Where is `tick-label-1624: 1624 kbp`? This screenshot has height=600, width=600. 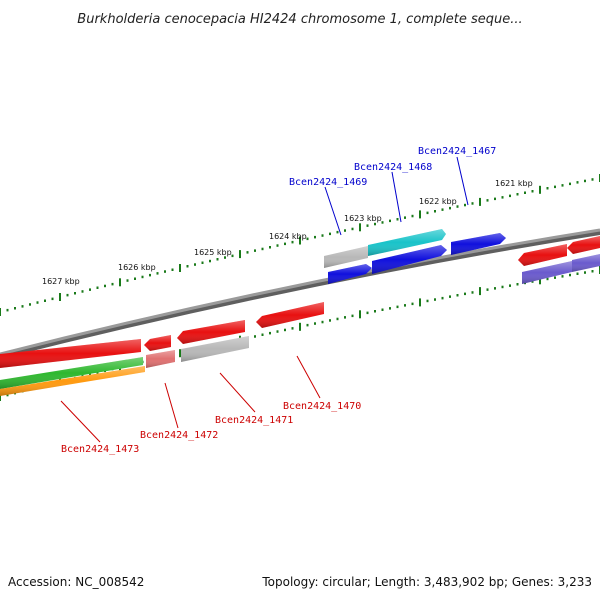 tick-label-1624: 1624 kbp is located at coordinates (288, 236).